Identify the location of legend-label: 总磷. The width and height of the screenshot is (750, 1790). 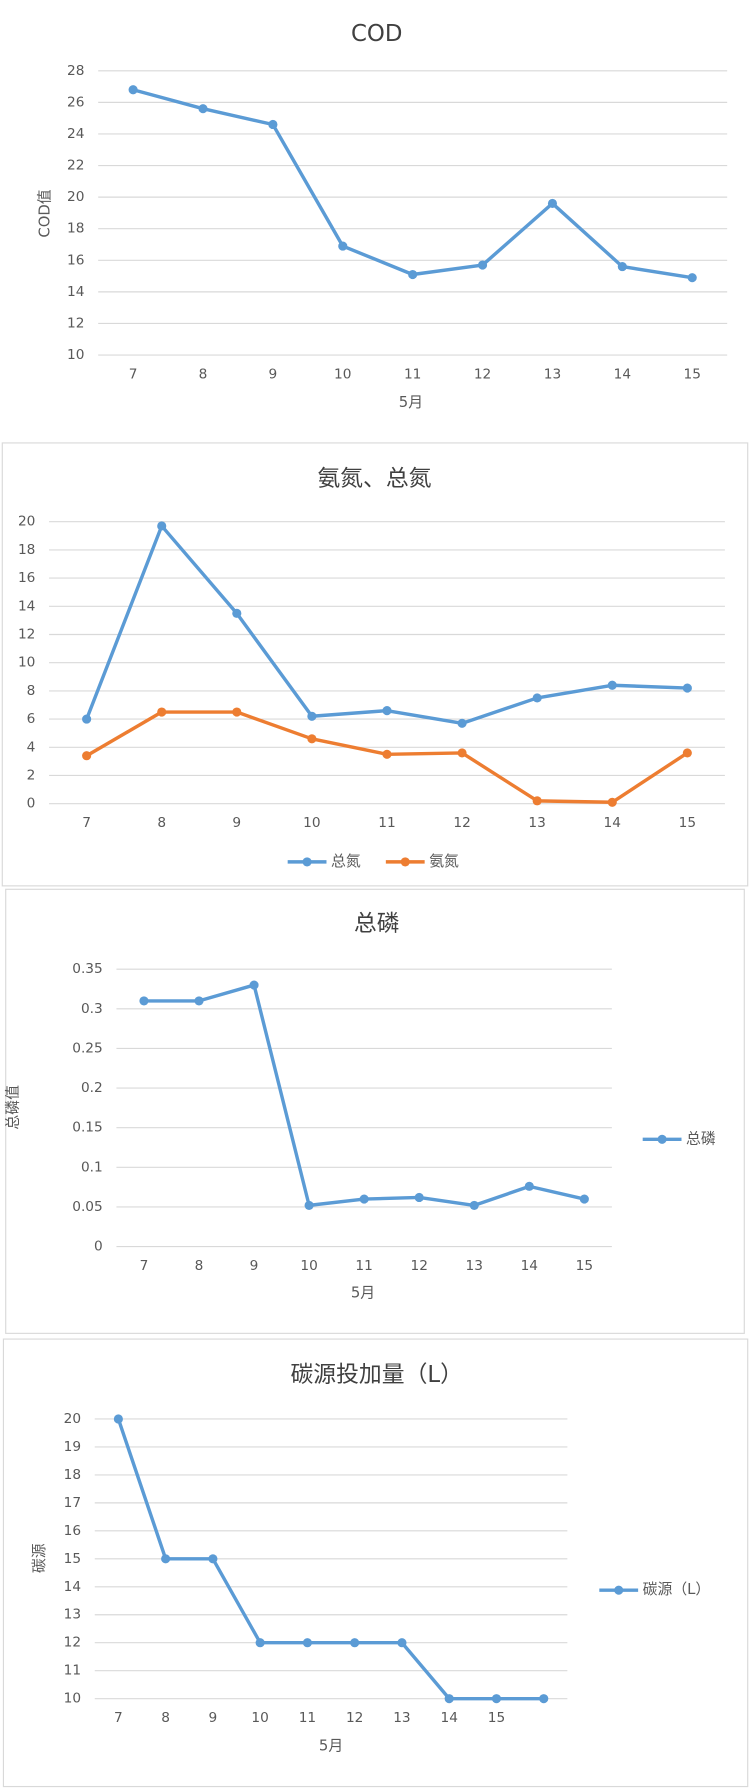
(701, 1138).